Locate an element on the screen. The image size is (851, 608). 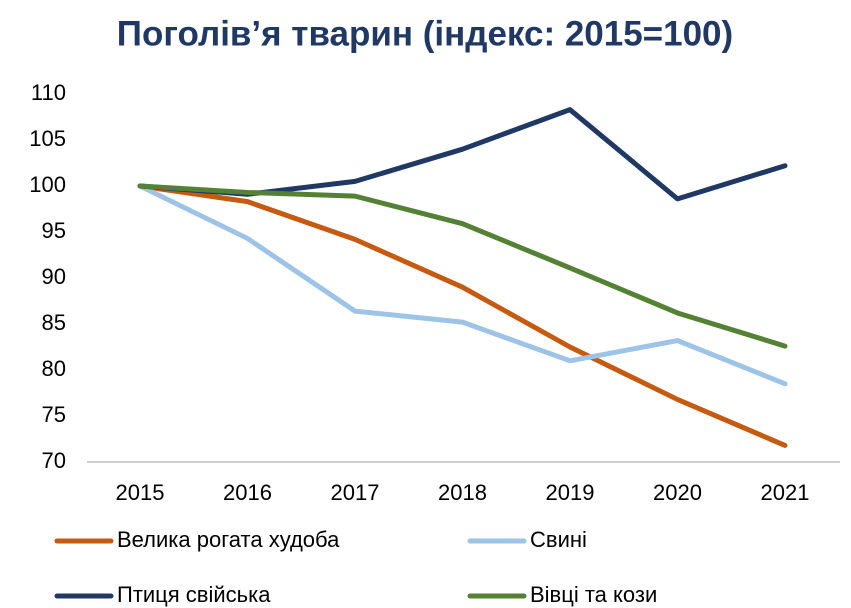
legend-label: Птиця свійська is located at coordinates (194, 594).